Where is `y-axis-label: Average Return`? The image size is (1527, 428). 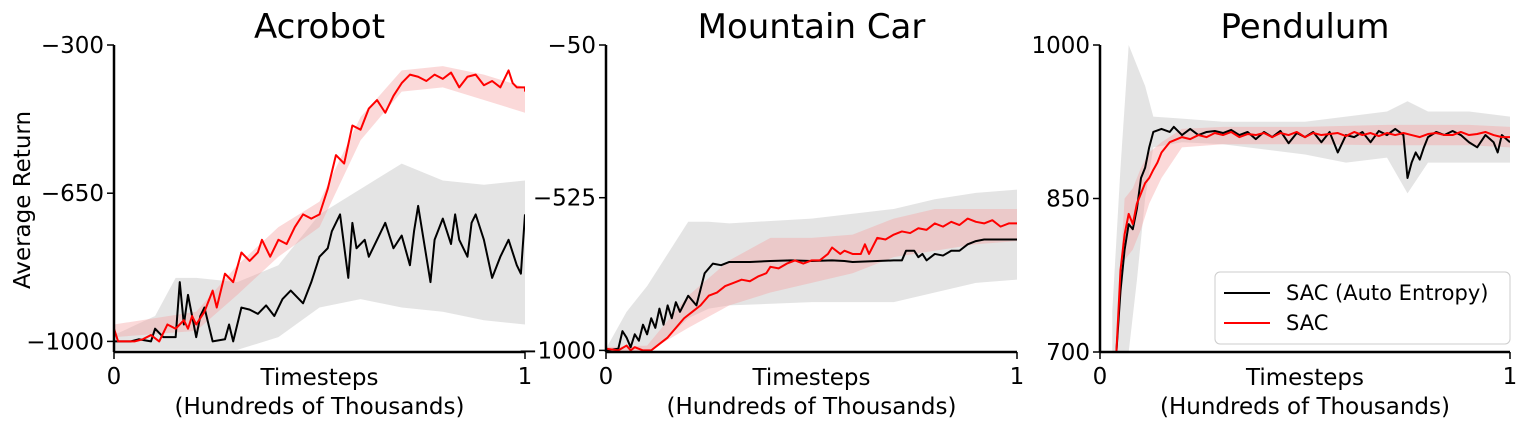 y-axis-label: Average Return is located at coordinates (23, 200).